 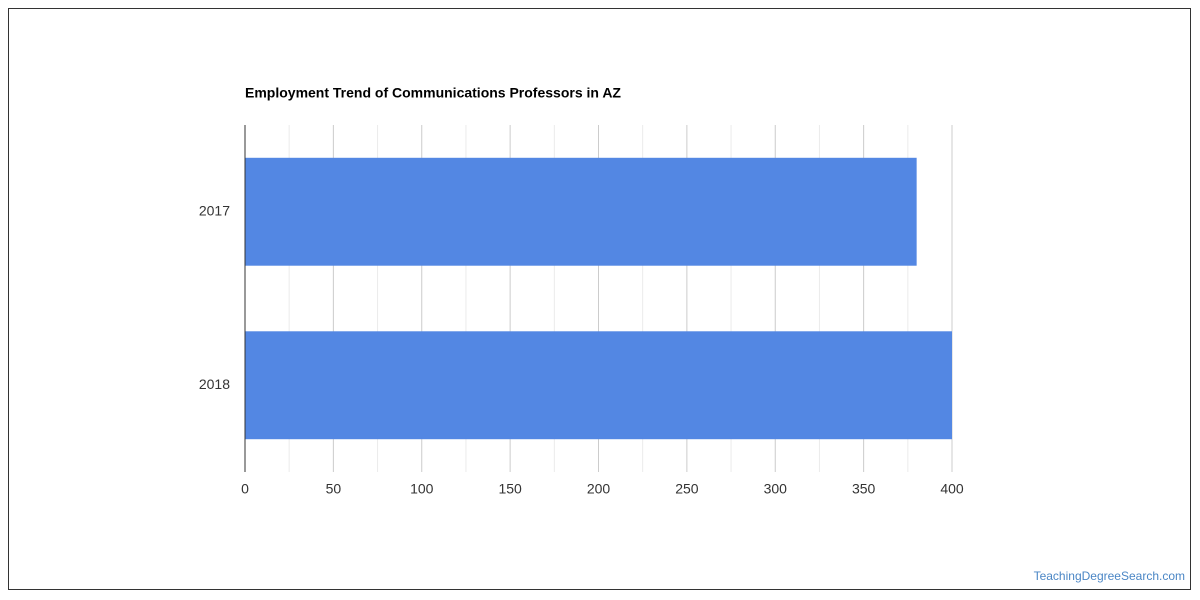 What do you see at coordinates (599, 489) in the screenshot?
I see `x-tick-label: 200` at bounding box center [599, 489].